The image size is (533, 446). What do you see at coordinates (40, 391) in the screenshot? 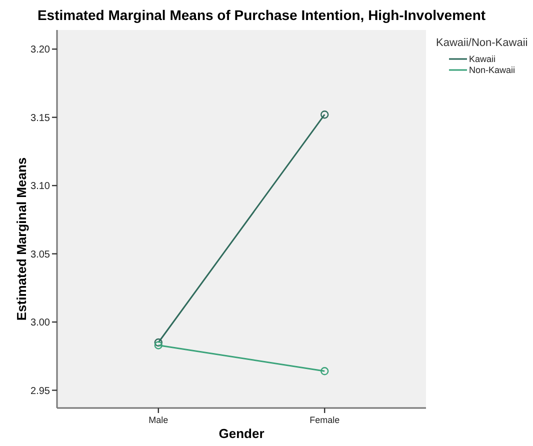
I see `y-tick-label: 2.95` at bounding box center [40, 391].